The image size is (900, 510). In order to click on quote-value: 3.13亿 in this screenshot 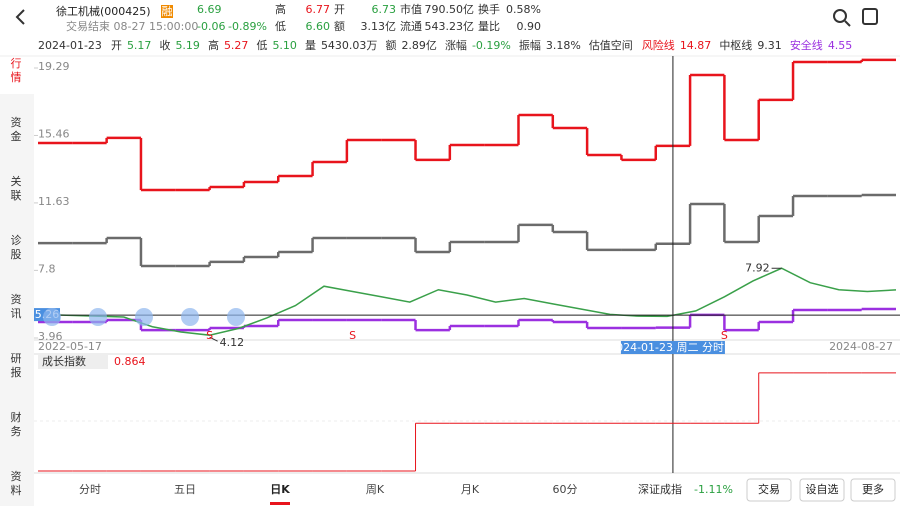, I will do `click(379, 26)`.